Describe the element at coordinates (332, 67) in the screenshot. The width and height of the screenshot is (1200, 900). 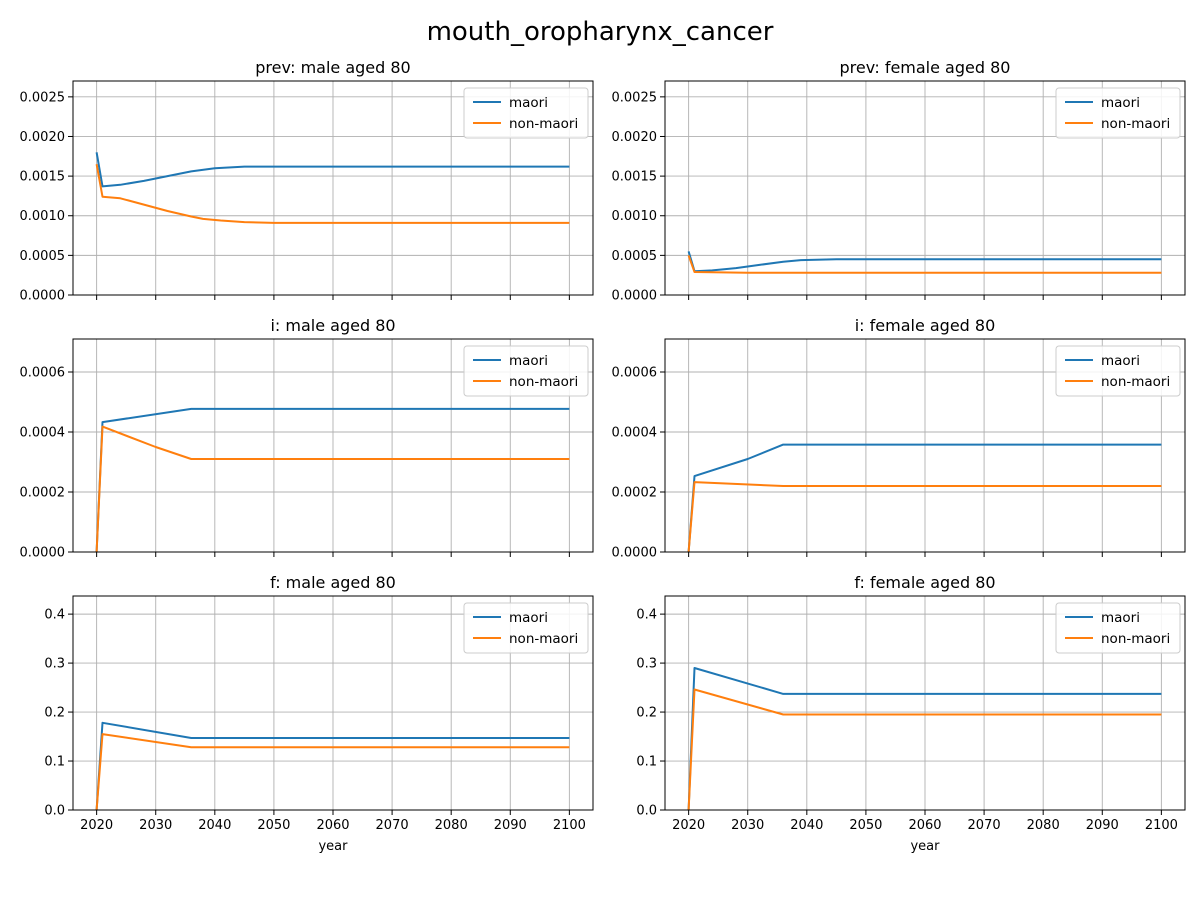
I see `subplot-title: prev: male aged 80` at that location.